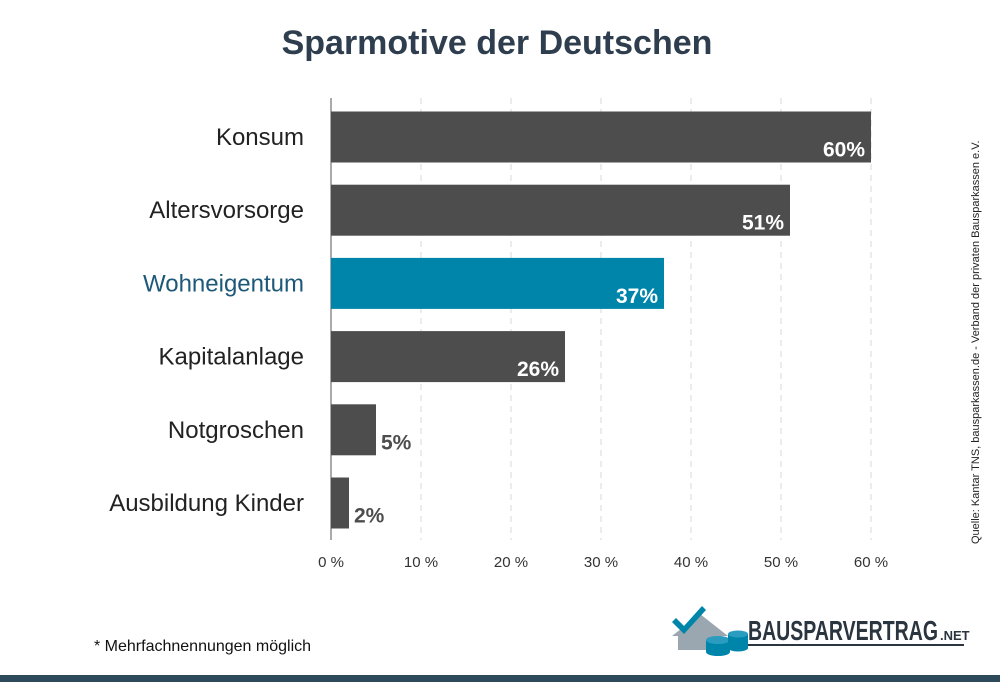 The height and width of the screenshot is (682, 1000). What do you see at coordinates (843, 630) in the screenshot?
I see `logo-text: BAUSPARVERTRAG` at bounding box center [843, 630].